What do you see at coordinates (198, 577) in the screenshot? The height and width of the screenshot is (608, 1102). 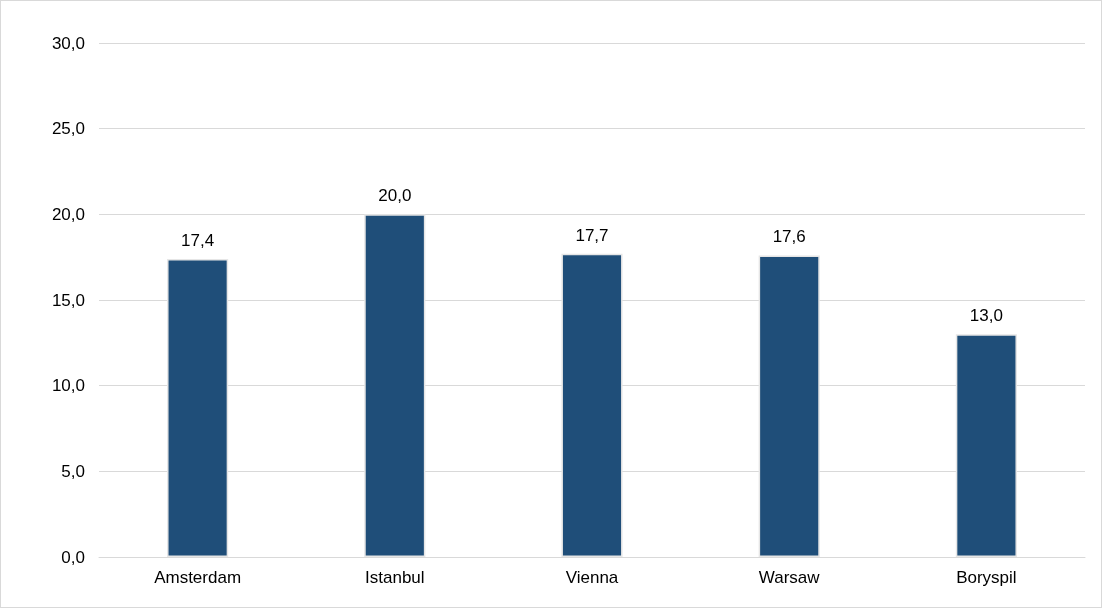 I see `x-tick-label: Amsterdam` at bounding box center [198, 577].